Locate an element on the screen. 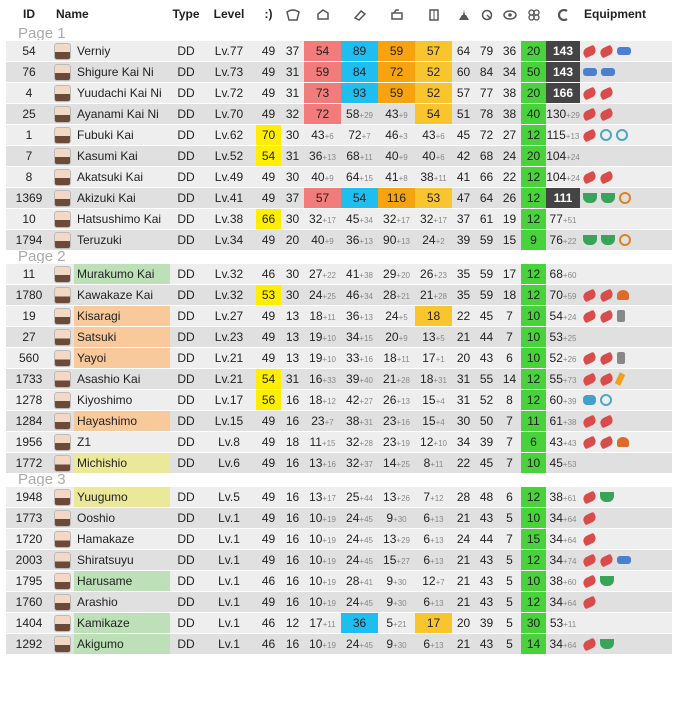  ship-name-cell: Fubuki Kai is located at coordinates (111, 135).